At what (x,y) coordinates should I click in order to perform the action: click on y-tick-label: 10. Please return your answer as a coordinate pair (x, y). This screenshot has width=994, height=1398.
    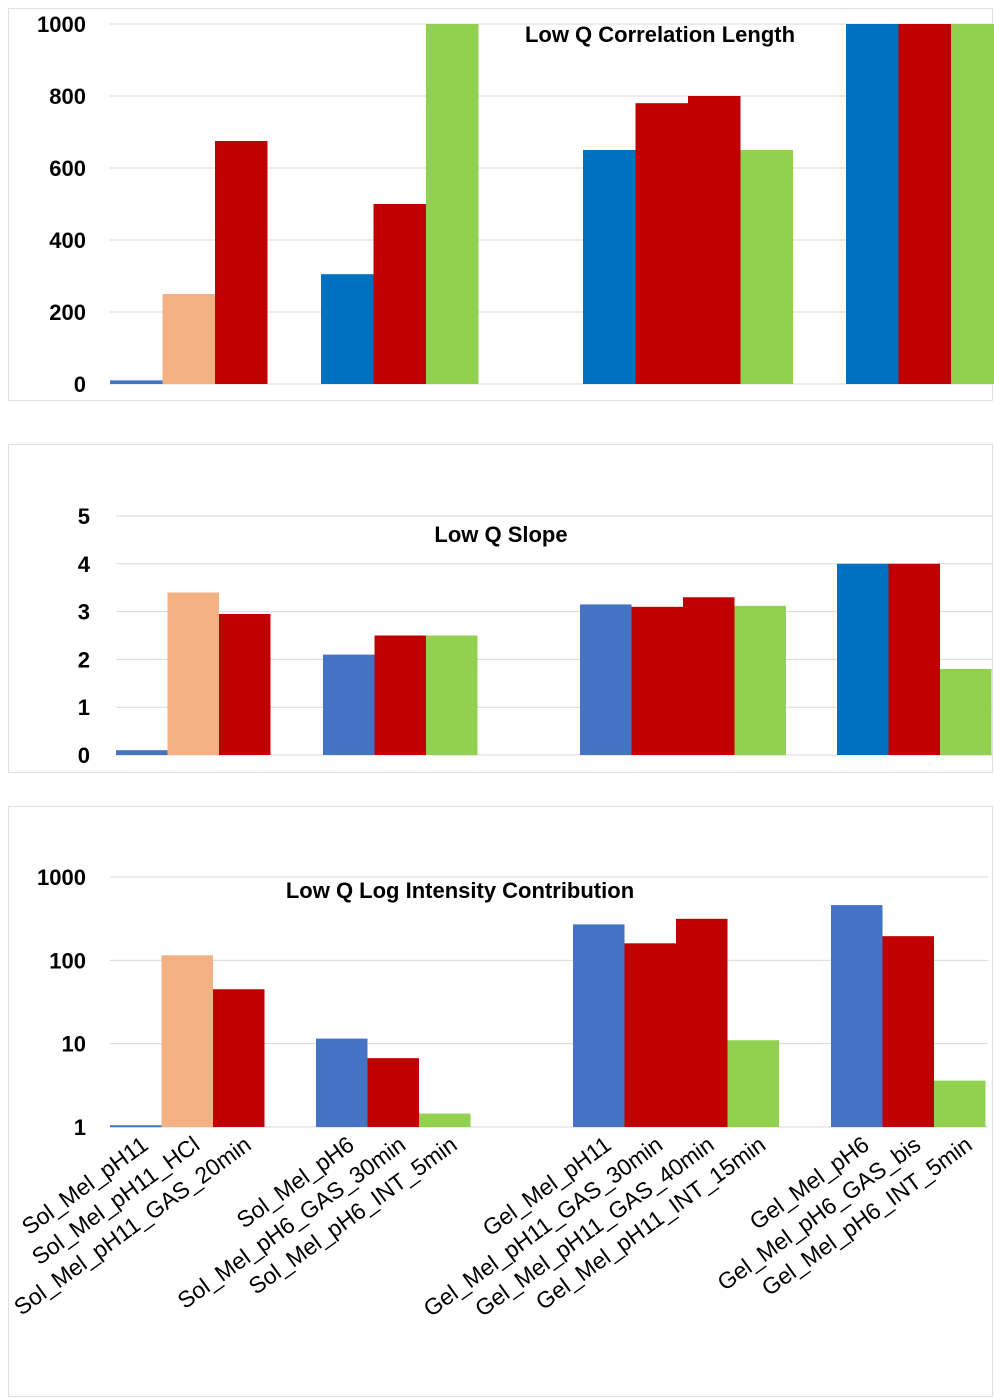
    Looking at the image, I should click on (74, 1044).